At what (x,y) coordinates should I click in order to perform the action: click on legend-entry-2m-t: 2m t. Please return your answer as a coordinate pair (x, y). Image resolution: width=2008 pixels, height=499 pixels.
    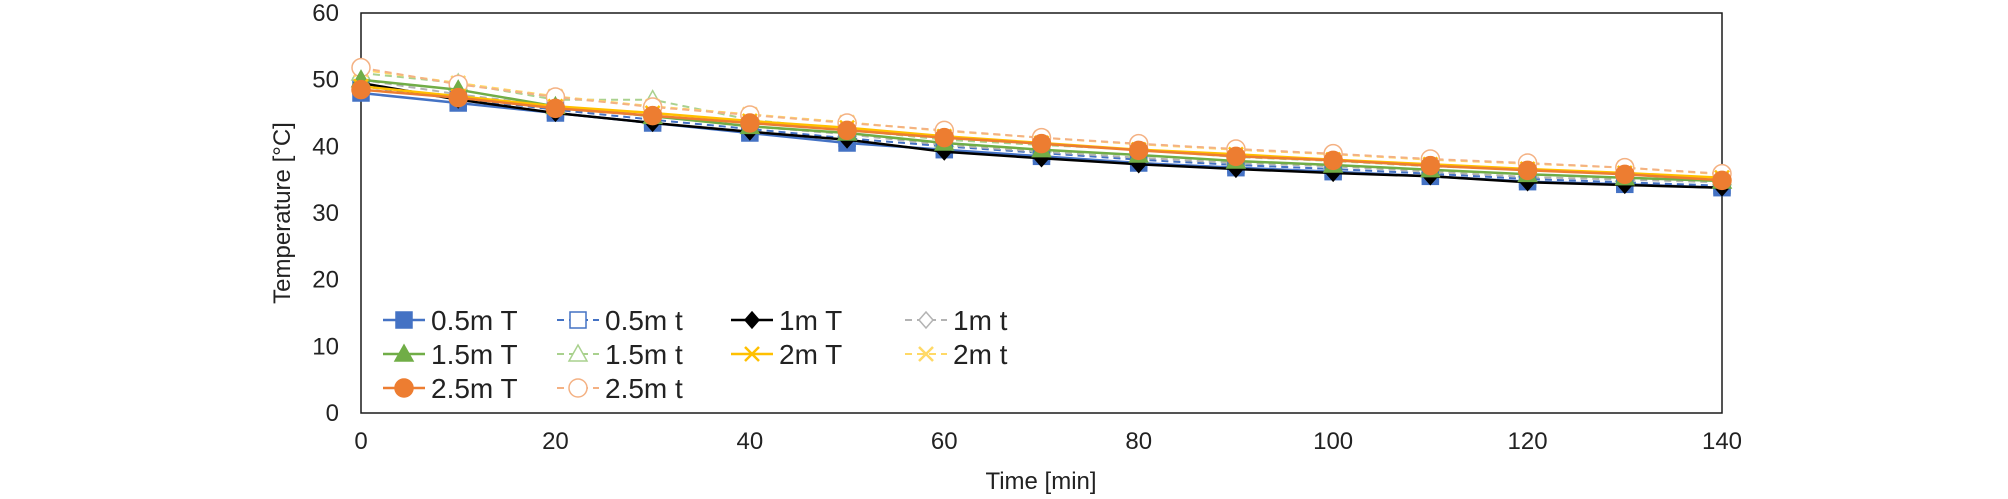
    Looking at the image, I should click on (956, 354).